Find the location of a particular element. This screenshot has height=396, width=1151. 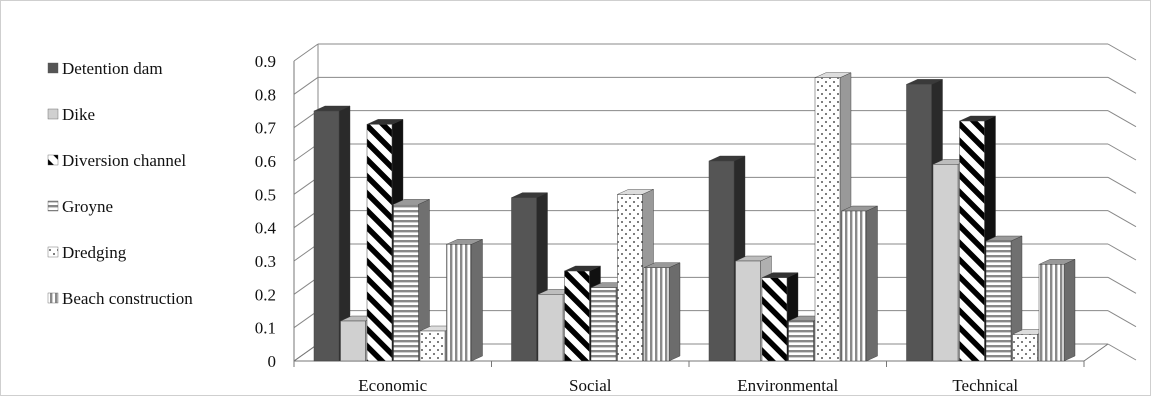

legend-item-groyne: Groyne is located at coordinates (80, 206).